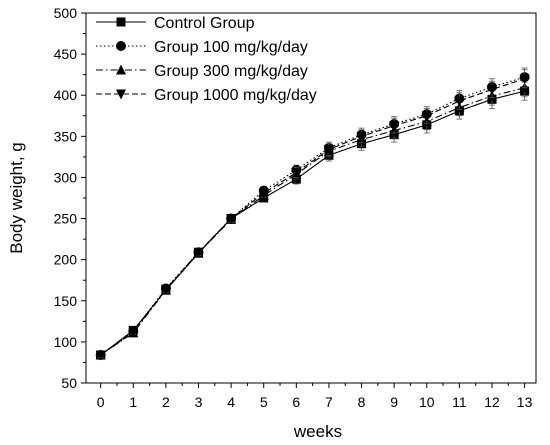  Describe the element at coordinates (329, 402) in the screenshot. I see `x-tick-label: 7` at that location.